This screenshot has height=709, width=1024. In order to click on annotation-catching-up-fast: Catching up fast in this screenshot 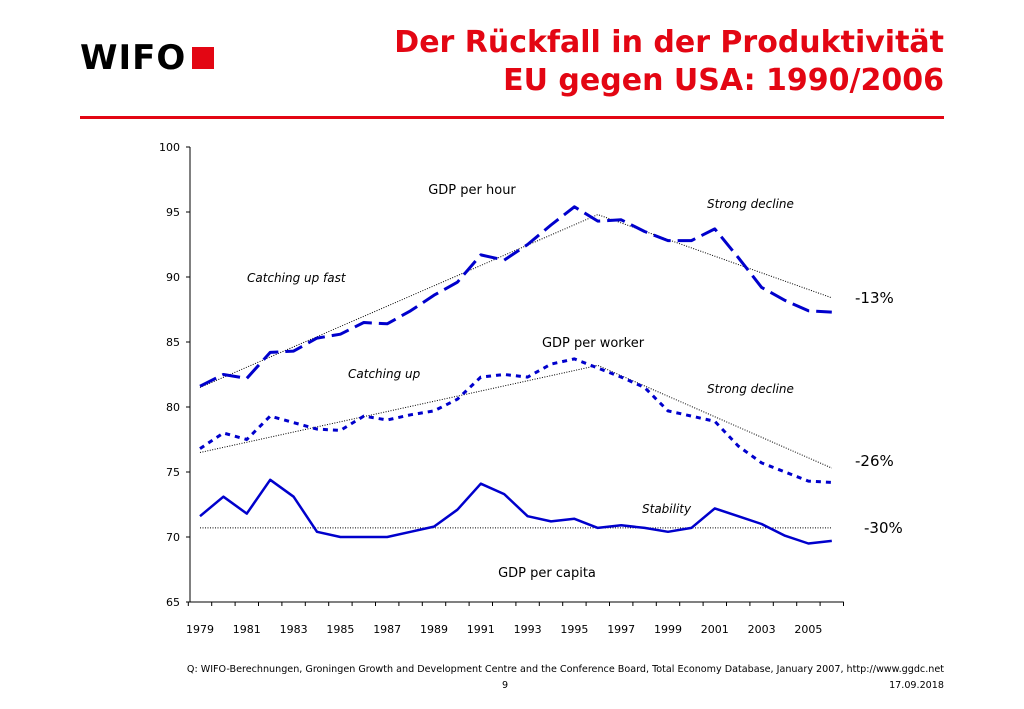, I will do `click(297, 278)`.